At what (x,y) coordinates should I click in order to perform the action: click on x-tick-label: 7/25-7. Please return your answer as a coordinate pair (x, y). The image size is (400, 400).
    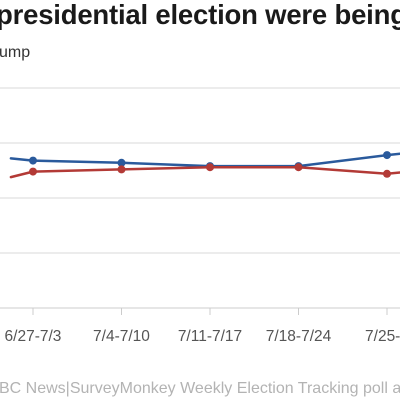
    Looking at the image, I should click on (382, 336).